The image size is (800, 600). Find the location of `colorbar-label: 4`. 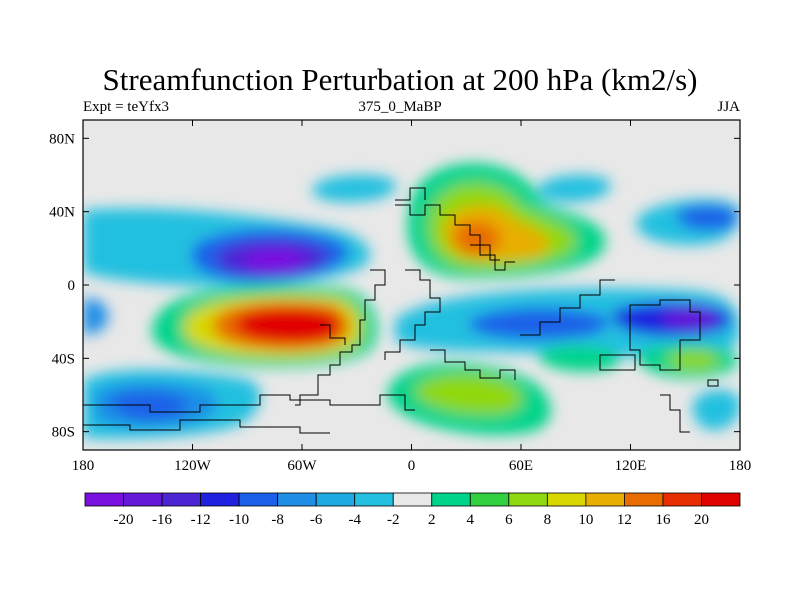

colorbar-label: 4 is located at coordinates (471, 520).